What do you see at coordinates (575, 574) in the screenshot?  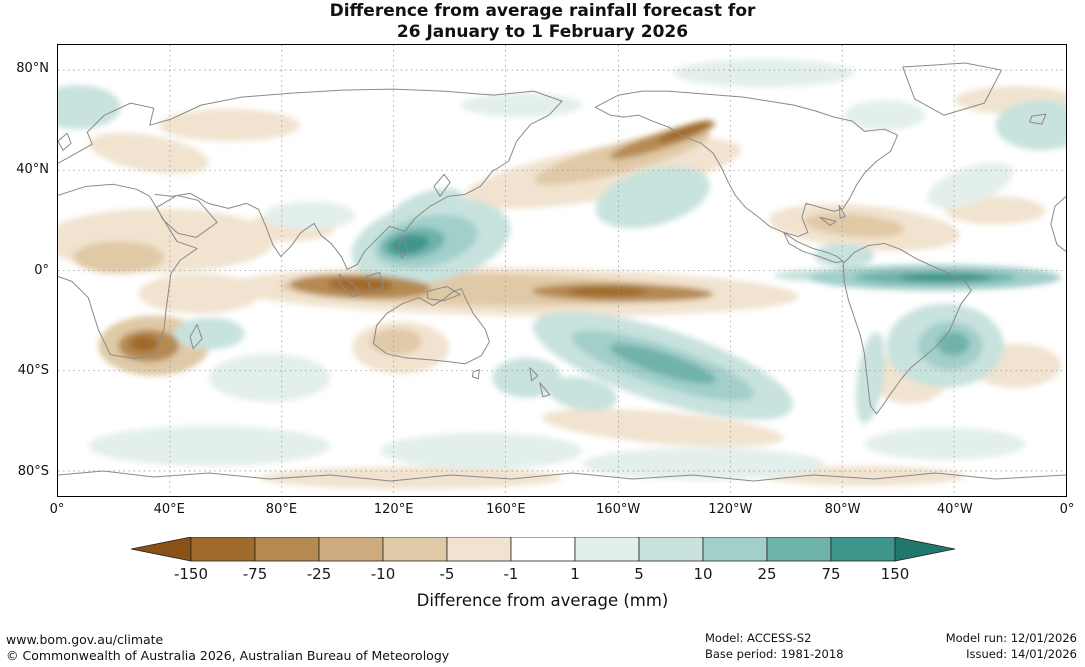 I see `colorbar-tick-label: 1` at bounding box center [575, 574].